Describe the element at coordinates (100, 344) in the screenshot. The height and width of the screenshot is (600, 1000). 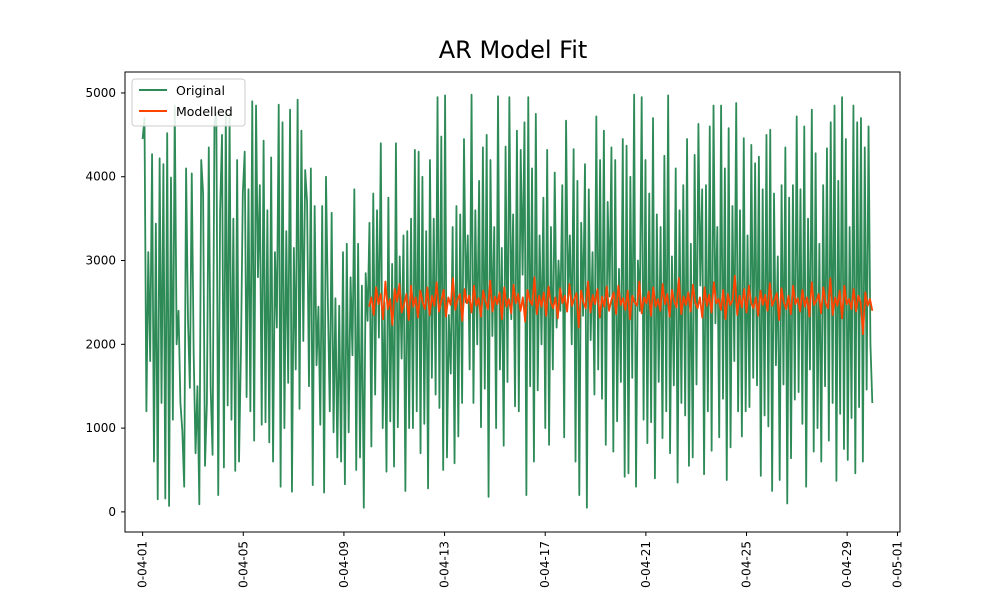
I see `y-tick-label: 2000` at that location.